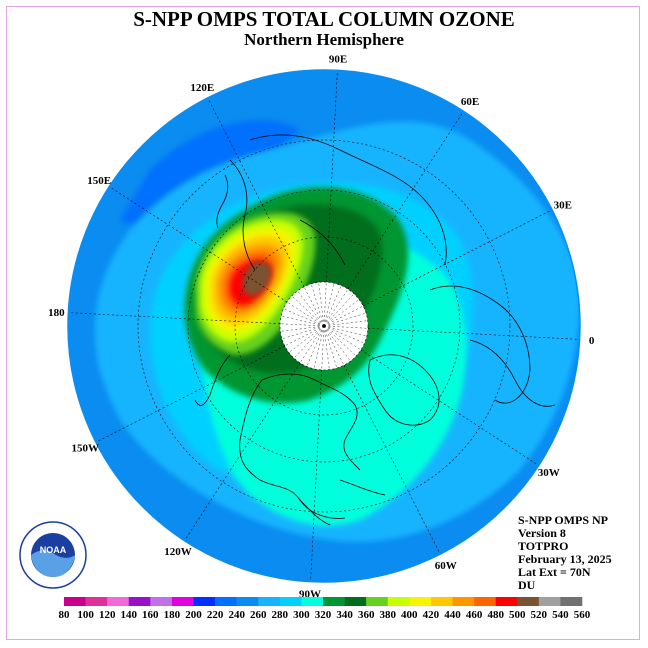 This screenshot has width=648, height=648. I want to click on page-title: S-NPP OMPS TOTAL COLUMN OZONE, so click(324, 19).